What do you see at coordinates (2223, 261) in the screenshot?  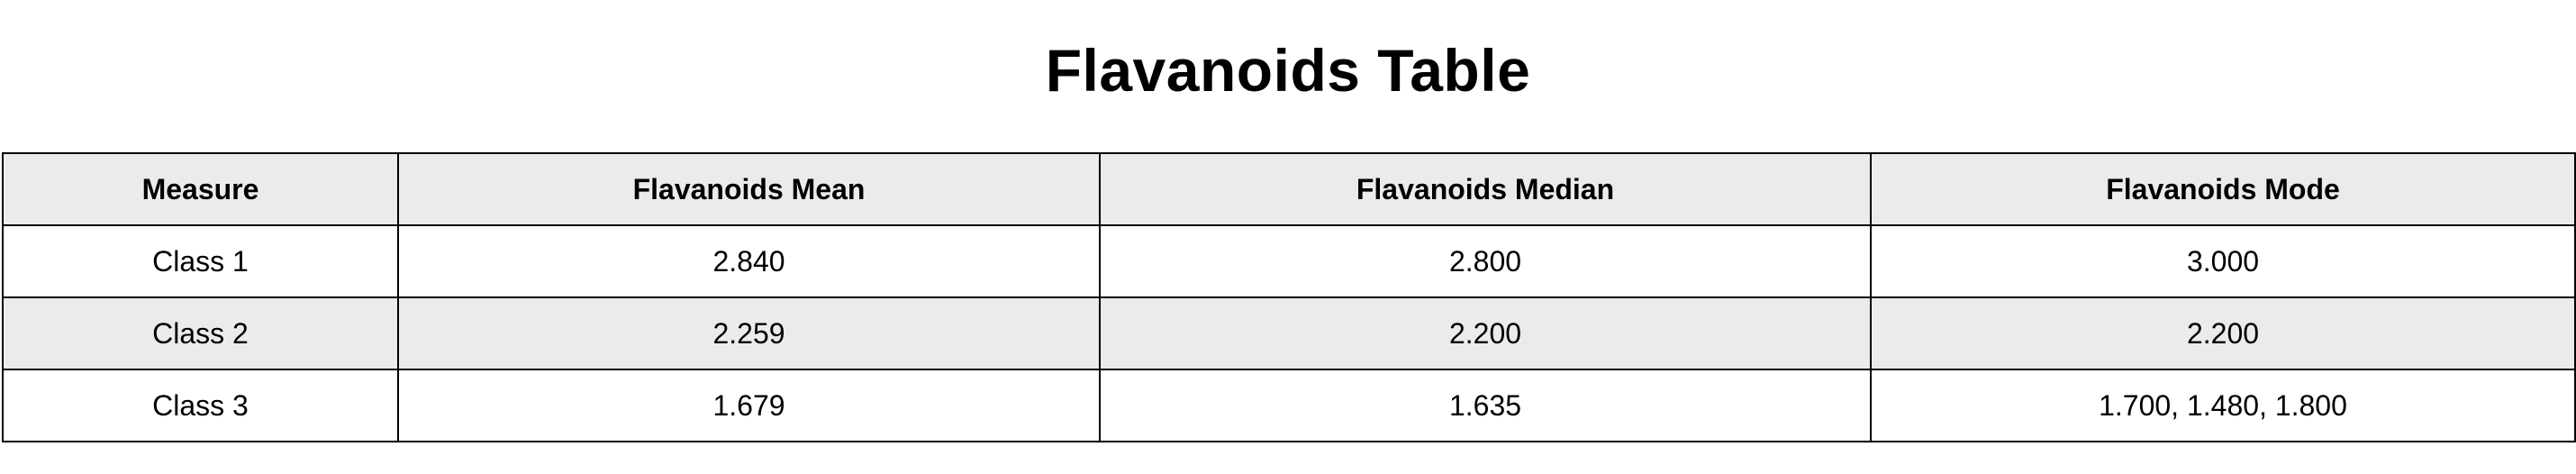 I see `cell-mode: 3.000` at bounding box center [2223, 261].